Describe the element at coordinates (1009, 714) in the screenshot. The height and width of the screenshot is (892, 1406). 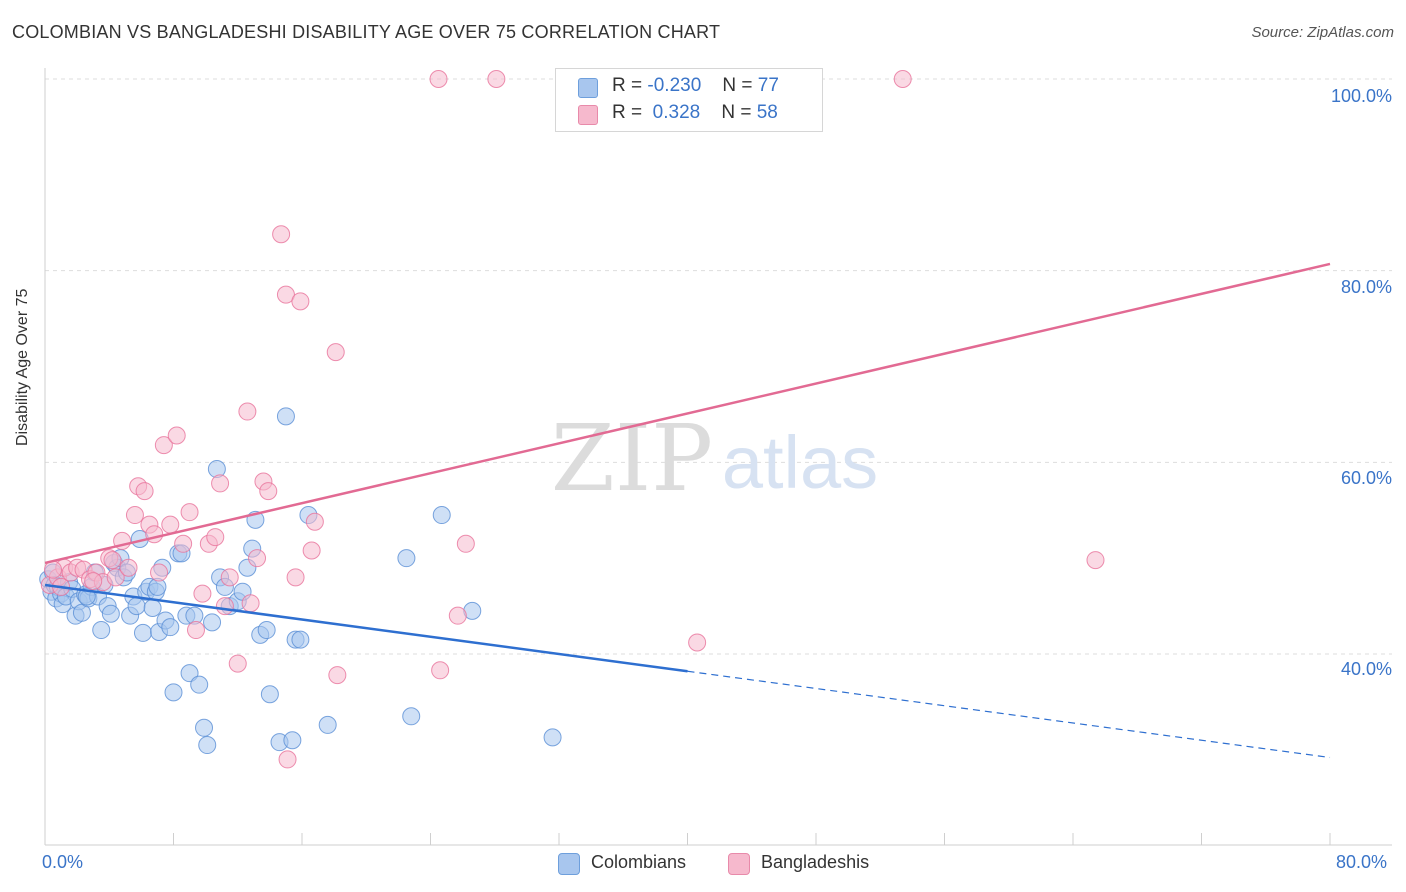
I see `colombians-trend-extension` at that location.